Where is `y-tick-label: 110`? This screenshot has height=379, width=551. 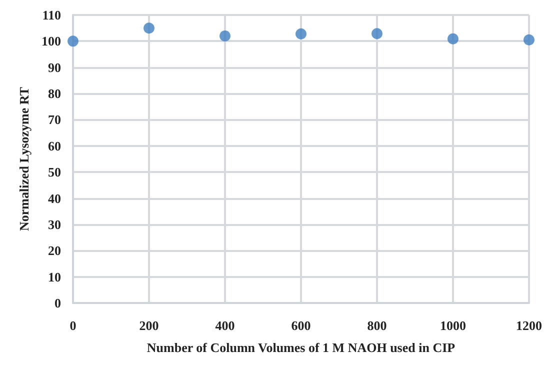
y-tick-label: 110 is located at coordinates (51, 15).